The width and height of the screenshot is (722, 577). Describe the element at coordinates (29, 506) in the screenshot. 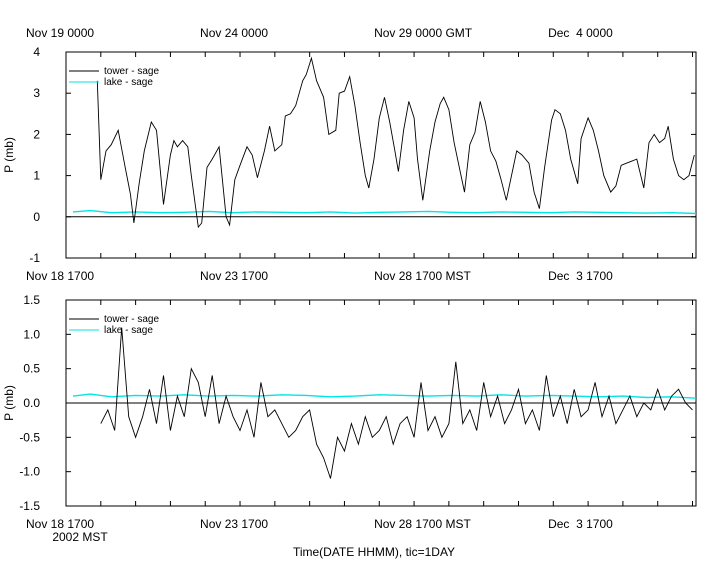

I see `y-tick-label: -1.5` at that location.